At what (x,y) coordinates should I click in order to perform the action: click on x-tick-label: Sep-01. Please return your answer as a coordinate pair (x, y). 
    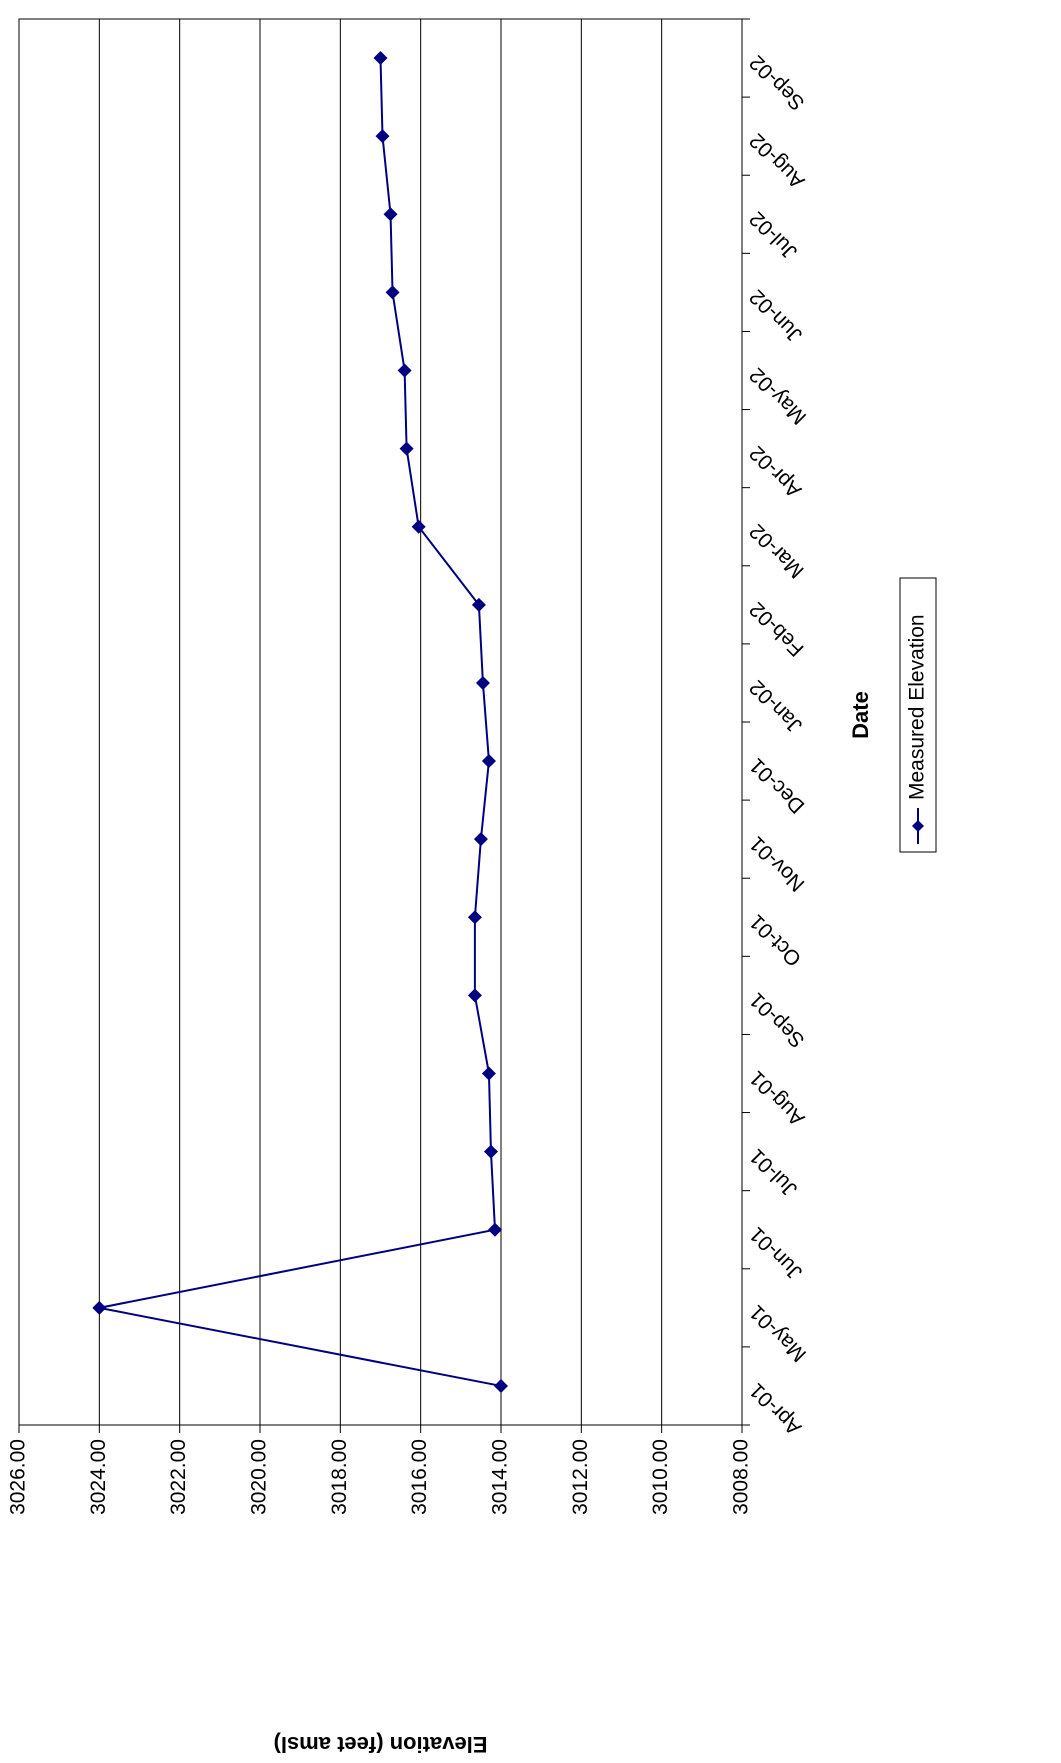
    Looking at the image, I should click on (777, 1020).